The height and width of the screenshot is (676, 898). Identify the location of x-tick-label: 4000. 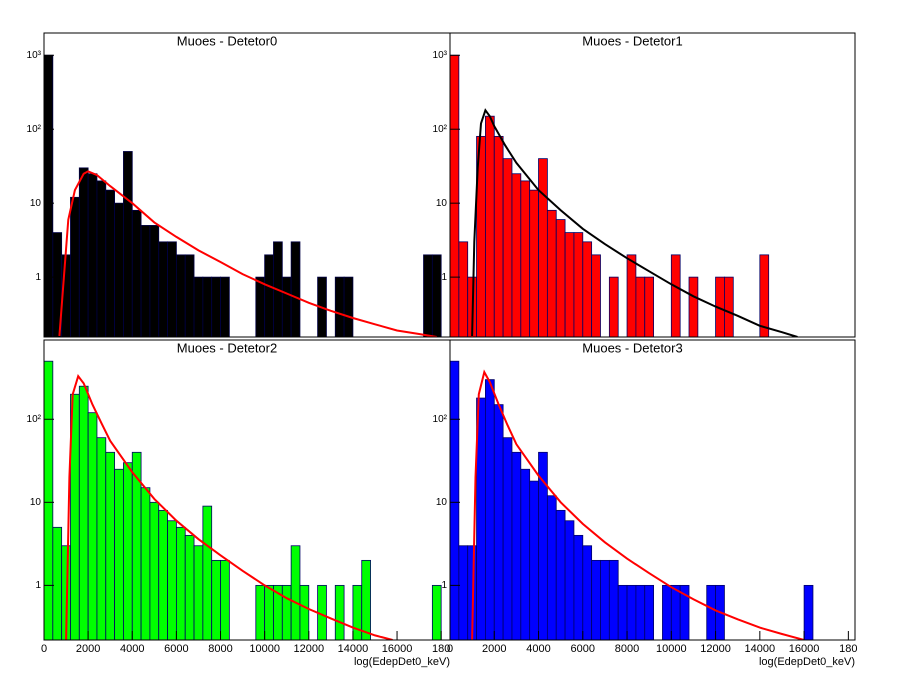
(538, 649).